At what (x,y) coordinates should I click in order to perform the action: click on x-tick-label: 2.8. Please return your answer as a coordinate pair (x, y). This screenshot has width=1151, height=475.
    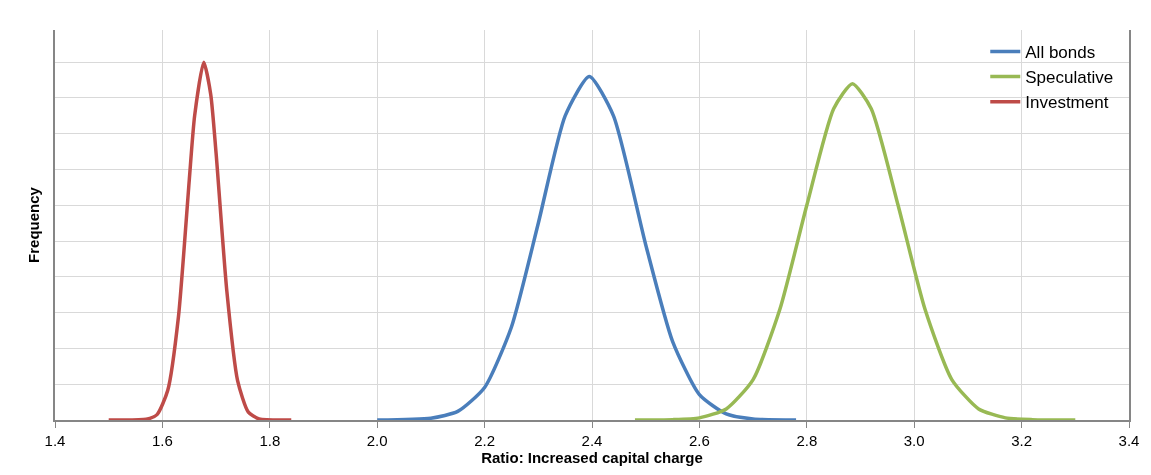
    Looking at the image, I should click on (807, 440).